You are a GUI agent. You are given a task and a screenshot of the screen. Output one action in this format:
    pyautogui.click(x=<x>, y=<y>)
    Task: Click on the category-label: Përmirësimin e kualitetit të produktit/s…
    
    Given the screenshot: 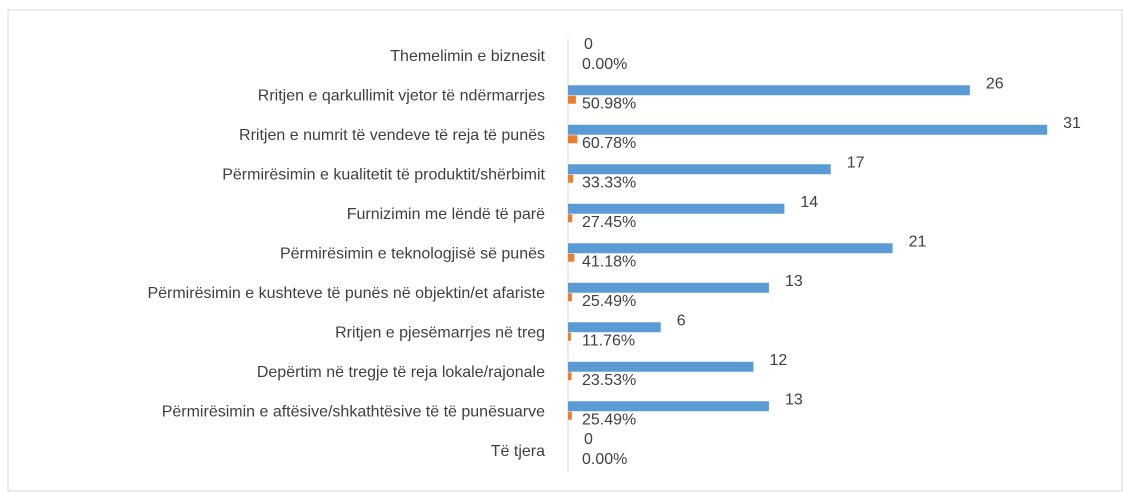 What is the action you would take?
    pyautogui.click(x=383, y=174)
    